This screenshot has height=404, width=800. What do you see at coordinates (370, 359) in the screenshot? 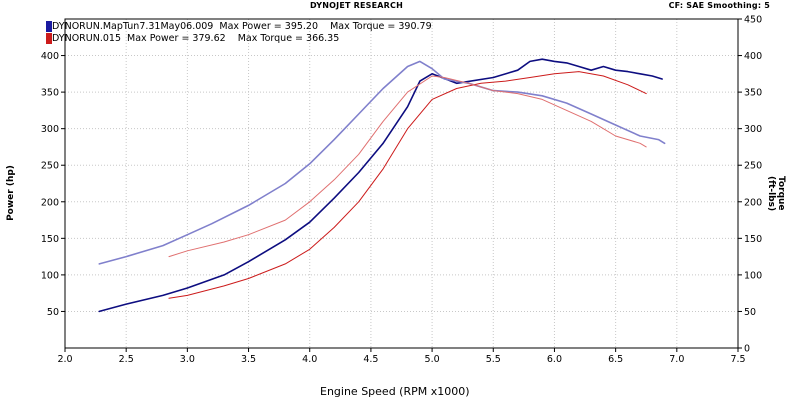
I see `x-tick-label: 4.5` at bounding box center [370, 359].